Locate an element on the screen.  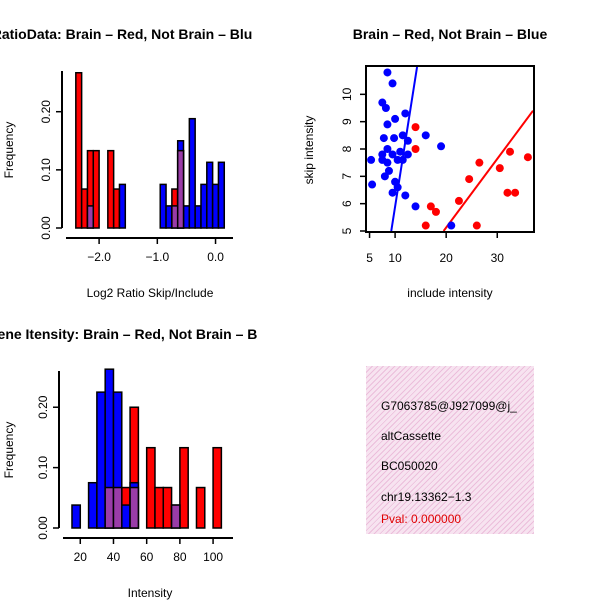
intensity-x-label: Intensity is located at coordinates (150, 593).